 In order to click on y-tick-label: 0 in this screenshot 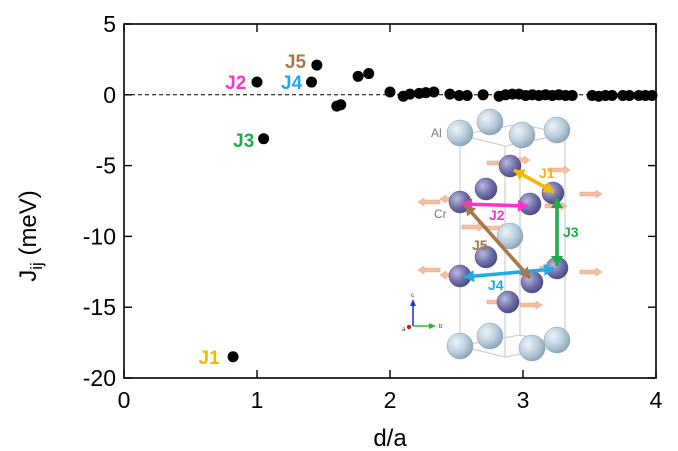, I will do `click(109, 95)`.